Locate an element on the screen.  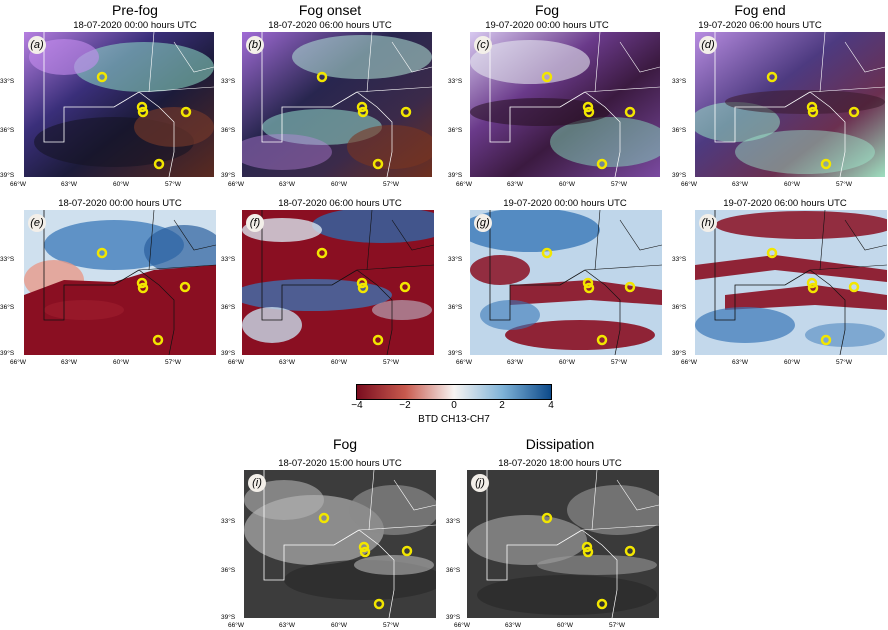
rgb-panel-c: (c) is located at coordinates (565, 104).